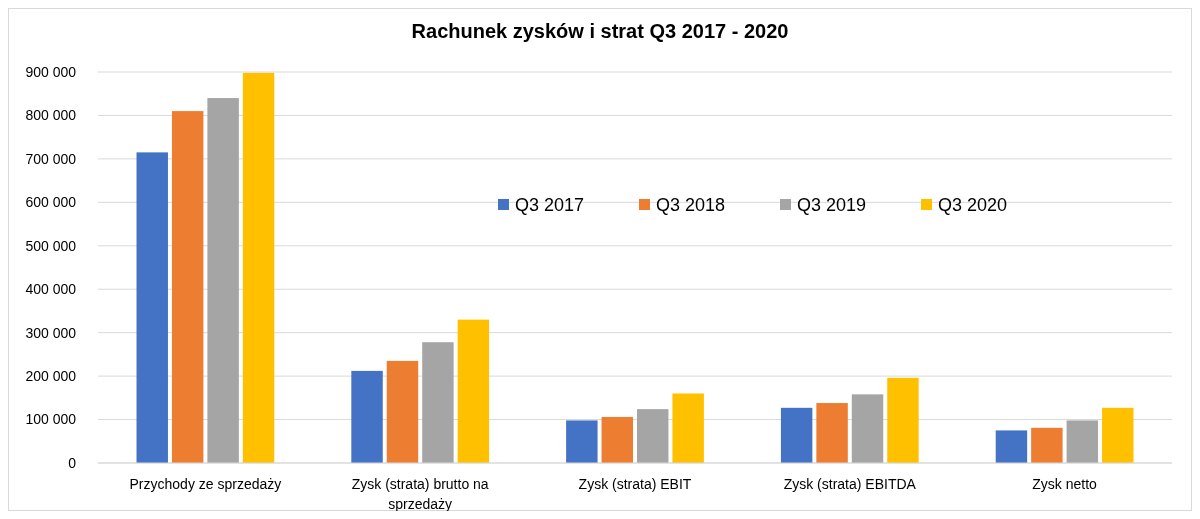 The image size is (1200, 519). What do you see at coordinates (1065, 484) in the screenshot?
I see `x-tick-label: Zysk netto` at bounding box center [1065, 484].